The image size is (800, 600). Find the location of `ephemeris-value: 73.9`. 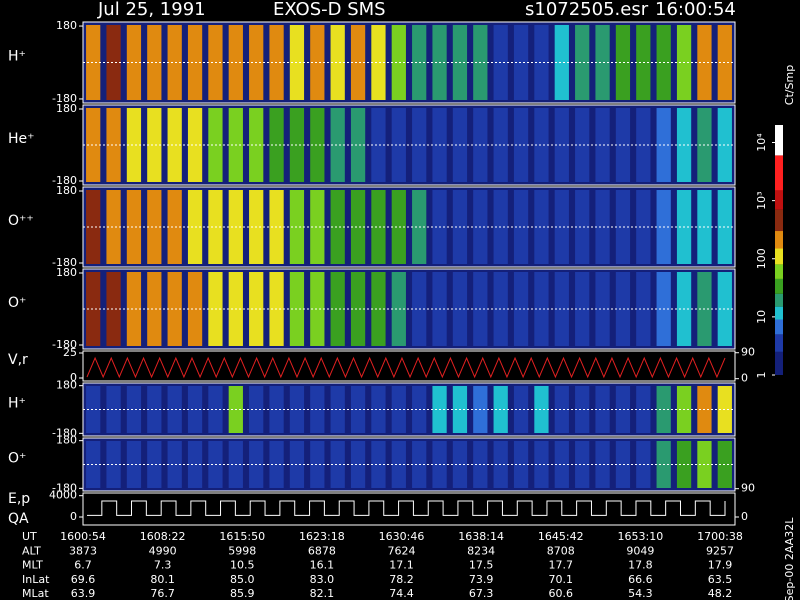

ephemeris-value: 73.9 is located at coordinates (481, 579).